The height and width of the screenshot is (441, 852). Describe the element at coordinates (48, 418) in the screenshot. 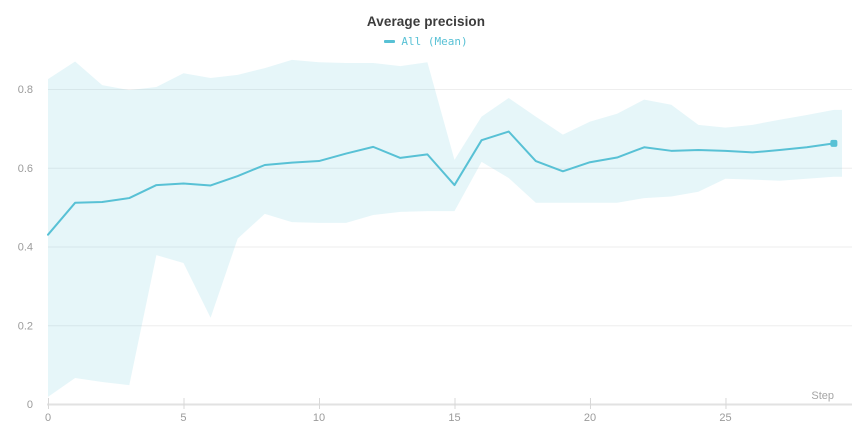

I see `x-tick-label: 0` at that location.